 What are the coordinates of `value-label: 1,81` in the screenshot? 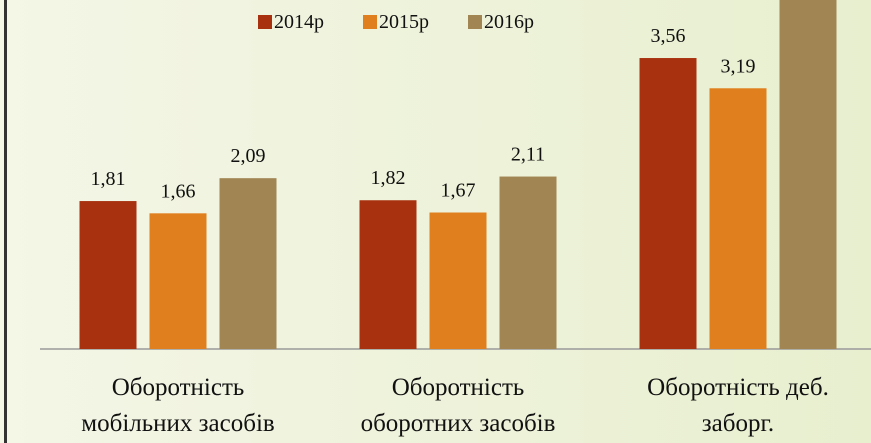 It's located at (108, 179).